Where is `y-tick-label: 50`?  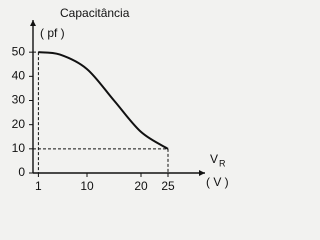 y-tick-label: 50 is located at coordinates (19, 51).